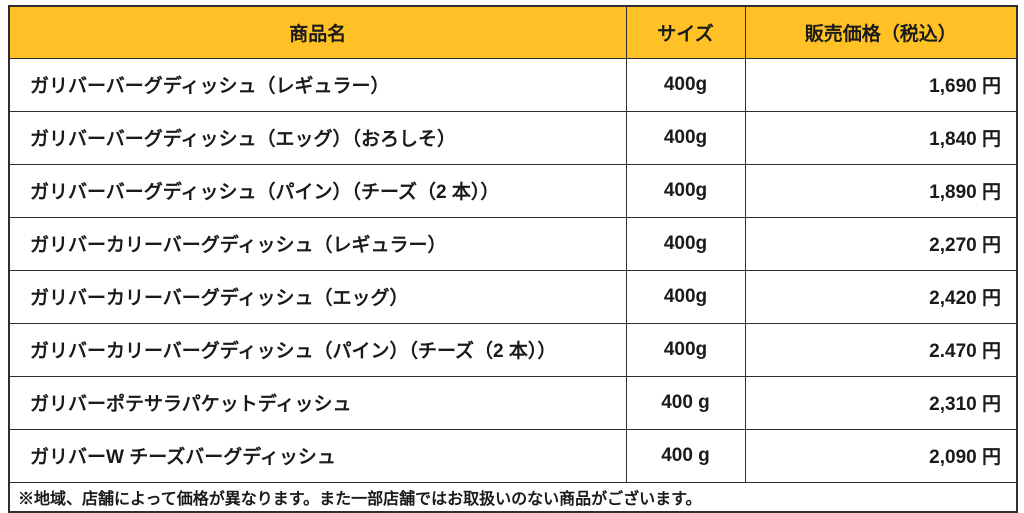 This screenshot has width=1024, height=513. I want to click on product-name-cell: ガリバーW チーズバーグディッシュ, so click(317, 455).